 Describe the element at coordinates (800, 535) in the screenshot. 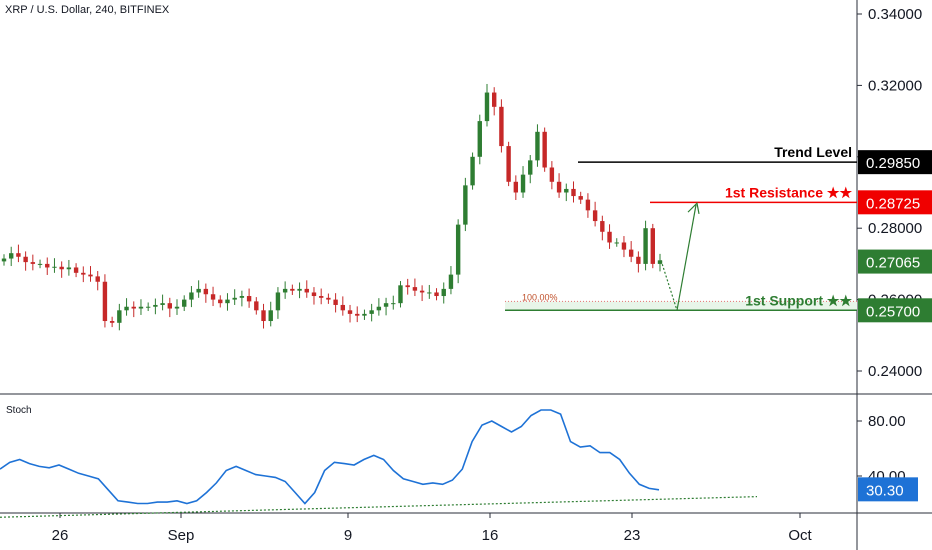

I see `x-tick-label: Oct` at that location.